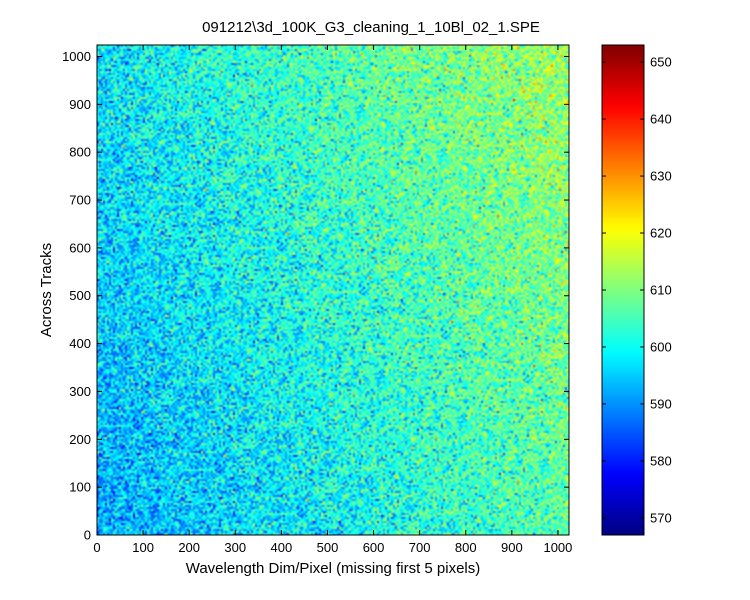 This screenshot has height=600, width=750. What do you see at coordinates (512, 547) in the screenshot?
I see `x-tick-label: 900` at bounding box center [512, 547].